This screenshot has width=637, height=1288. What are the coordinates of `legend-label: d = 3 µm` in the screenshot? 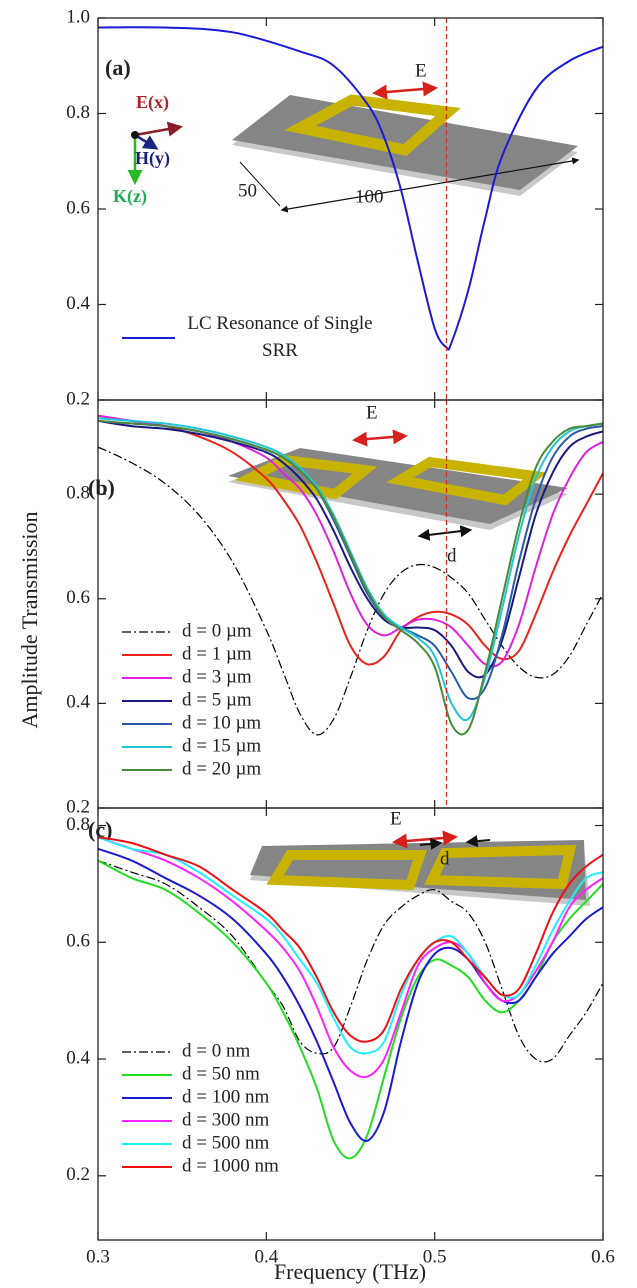 It's located at (217, 676).